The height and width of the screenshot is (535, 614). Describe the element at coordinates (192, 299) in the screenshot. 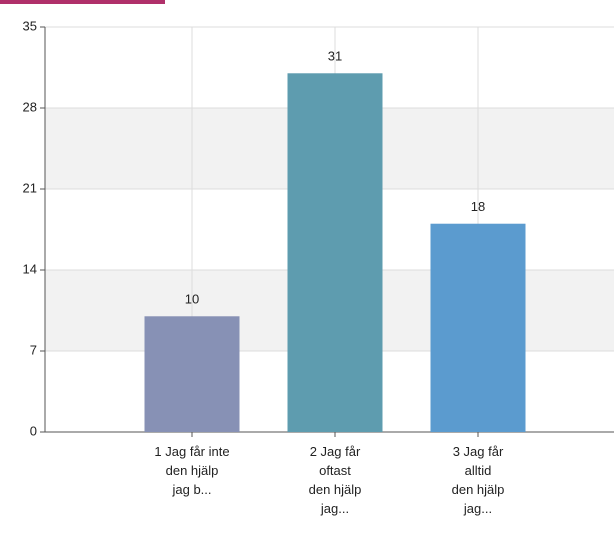

I see `value-label: 10` at that location.